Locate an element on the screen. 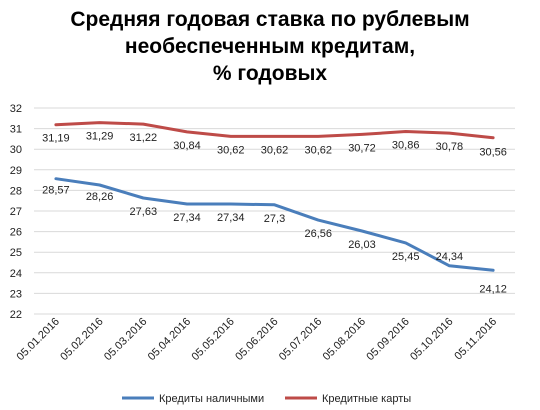 Image resolution: width=540 pixels, height=410 pixels. chart-title-line-1: Средняя годовая ставка по рублевым is located at coordinates (269, 19).